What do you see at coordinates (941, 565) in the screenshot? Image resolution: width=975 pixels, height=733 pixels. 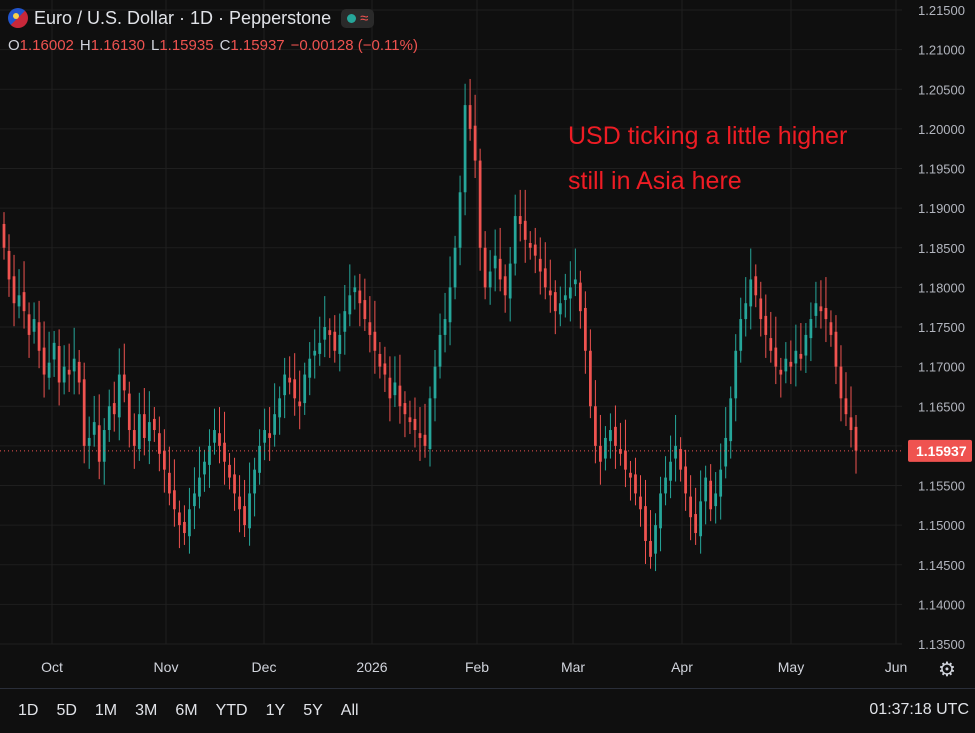 I see `price-tick-label: 1.14500` at bounding box center [941, 565].